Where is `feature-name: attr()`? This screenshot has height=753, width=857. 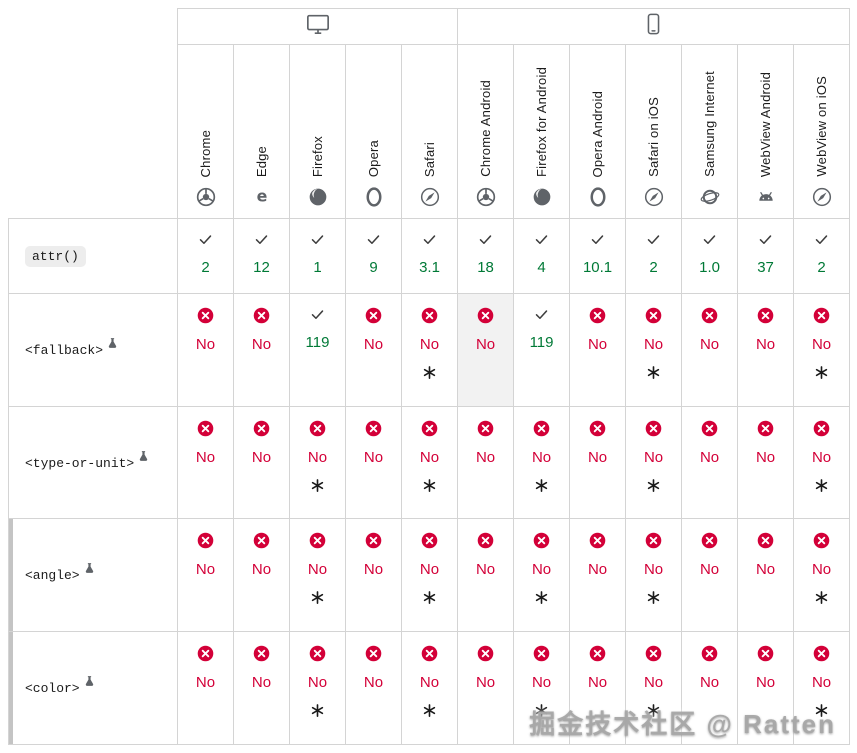
feature-name: attr() is located at coordinates (55, 256).